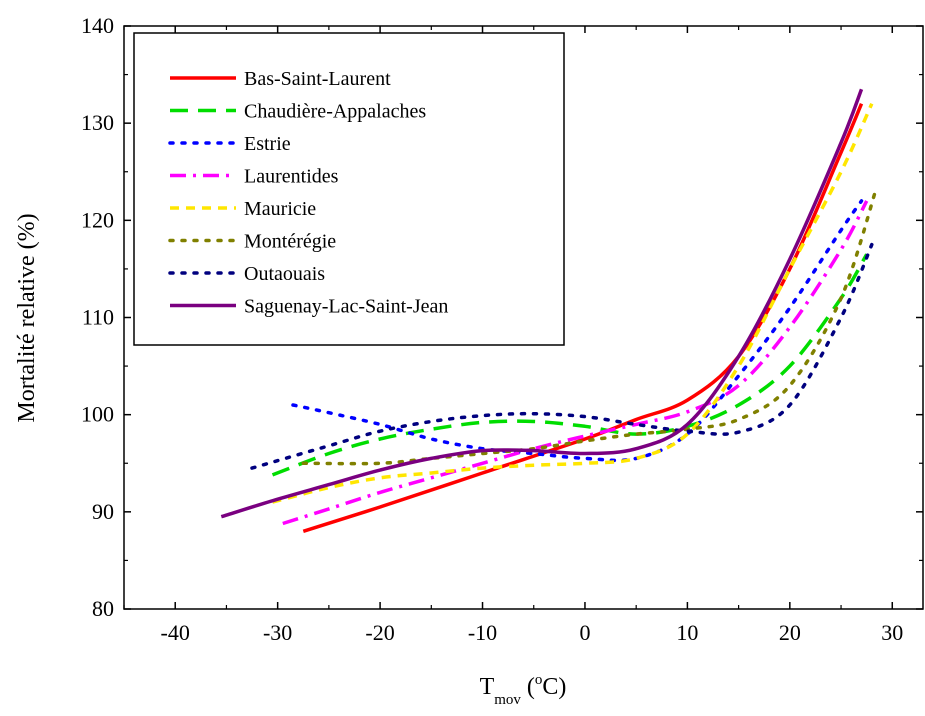 This screenshot has height=716, width=925. I want to click on x-tick-label: 0, so click(584, 632).